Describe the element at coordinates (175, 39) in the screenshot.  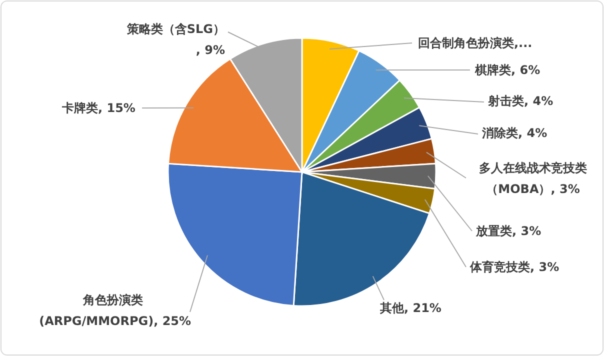
I see `slice-label: 策略类（含SLG）, 9%` at that location.